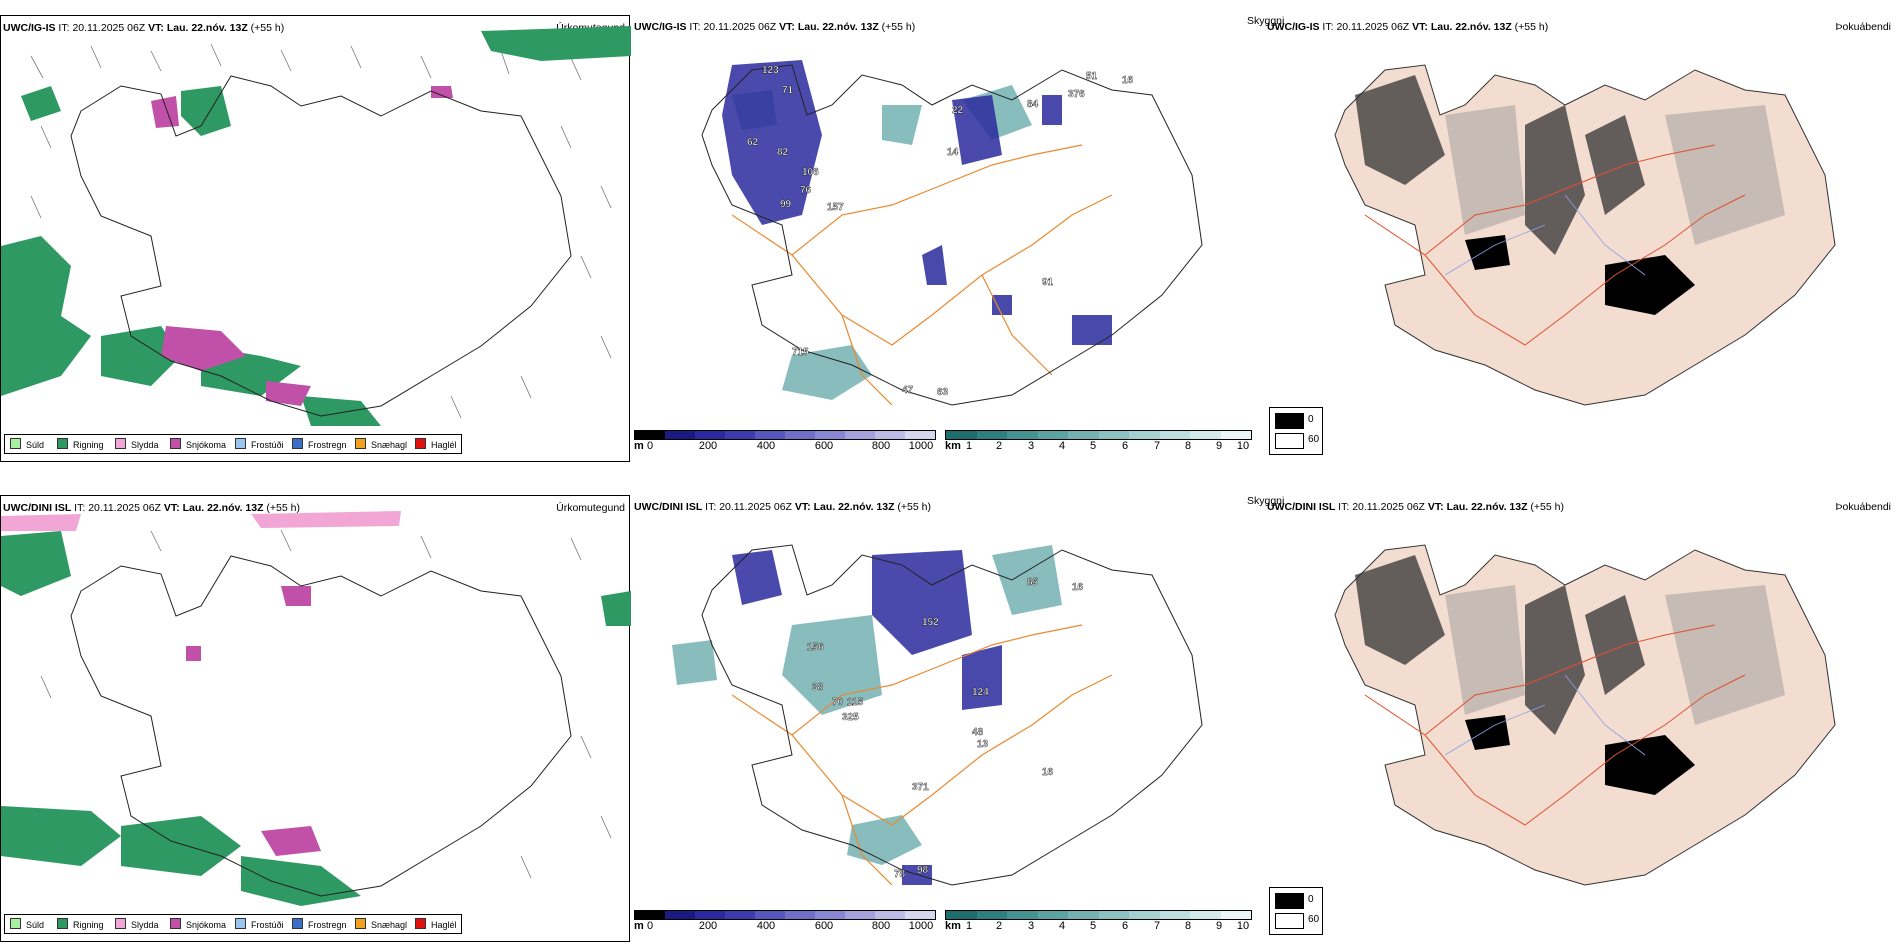 The height and width of the screenshot is (950, 1900). I want to click on map-label: 106, so click(810, 172).